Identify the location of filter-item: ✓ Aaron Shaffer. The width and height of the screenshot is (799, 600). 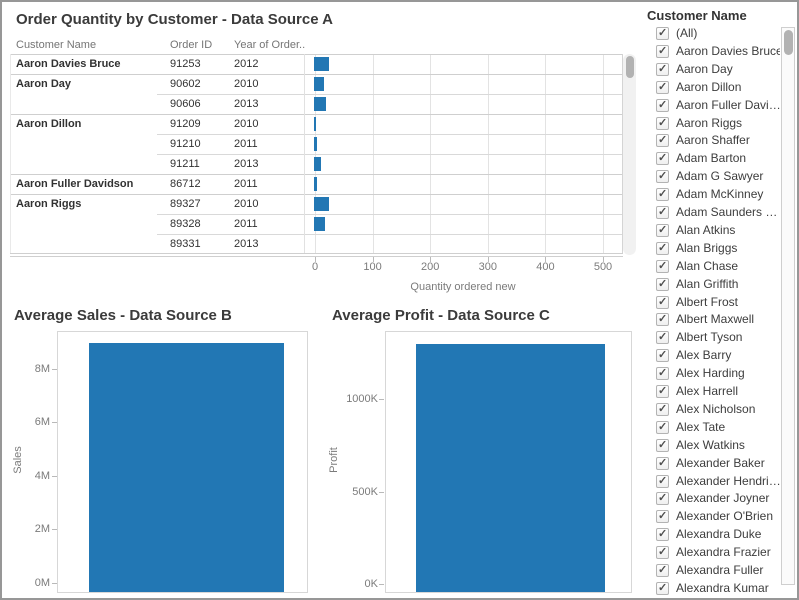
(711, 142).